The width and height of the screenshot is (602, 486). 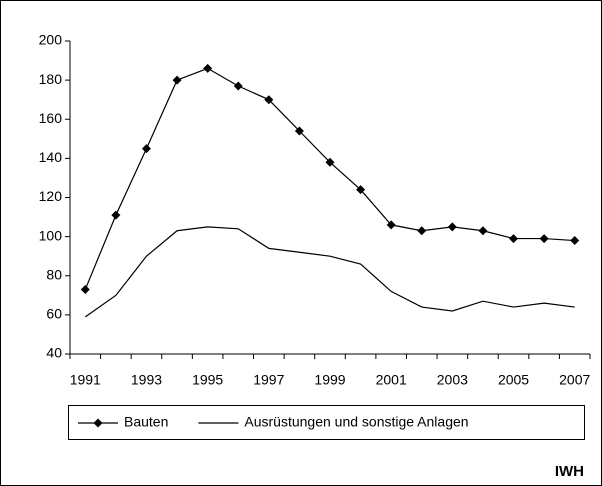 I want to click on x-tick-label: 2007, so click(x=574, y=380).